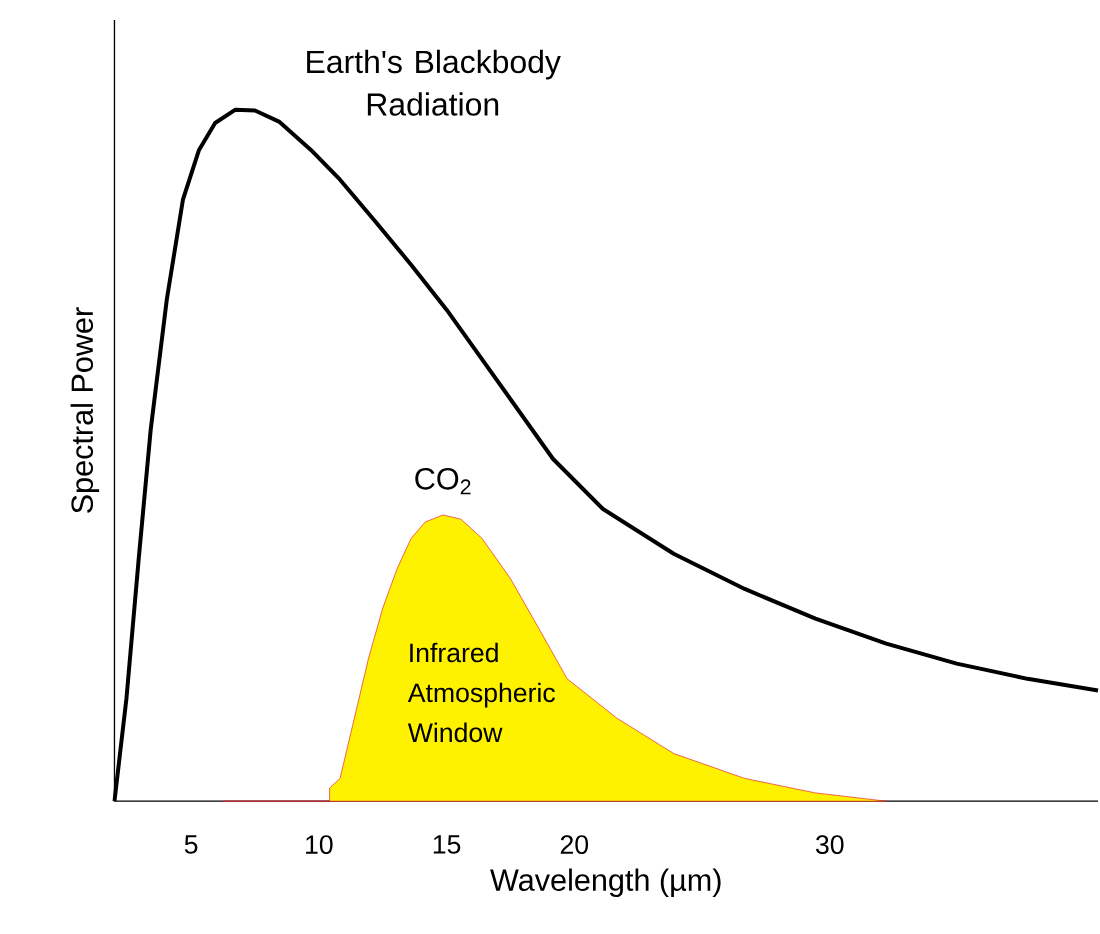 This screenshot has height=934, width=1100. Describe the element at coordinates (443, 481) in the screenshot. I see `annotation: CO$_{2}$` at that location.